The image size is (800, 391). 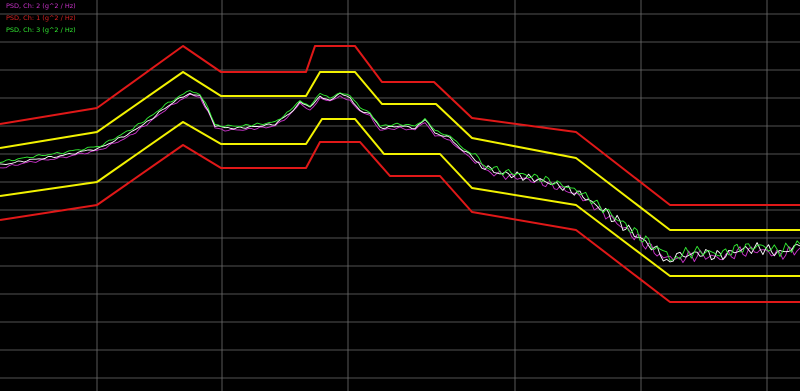 I want to click on legend-entry-ch2: PSD, Ch: 2 (g^2 / Hz), so click(x=41, y=6).